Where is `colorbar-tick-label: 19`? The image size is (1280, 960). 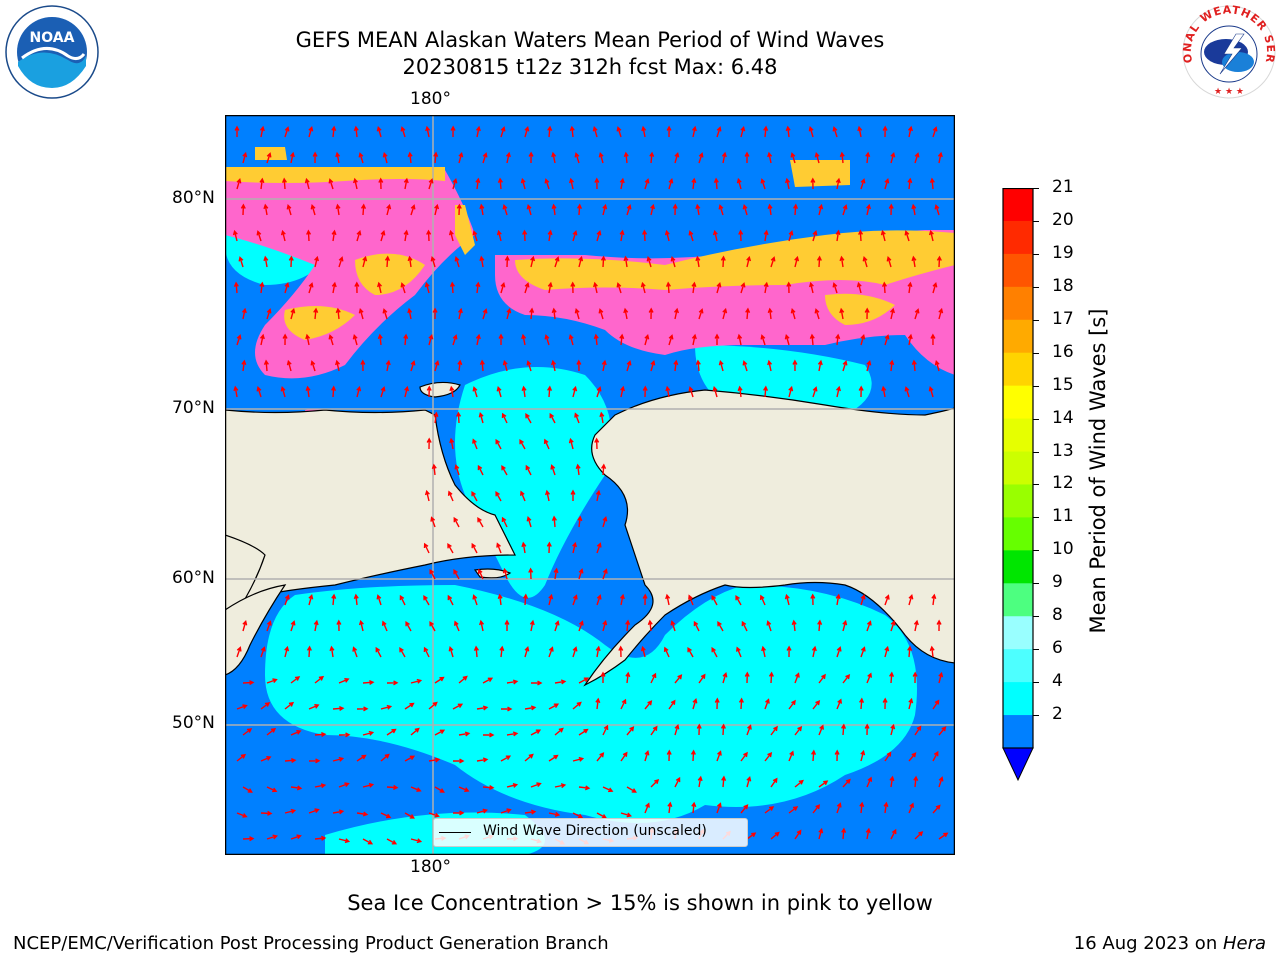
colorbar-tick-label: 19 is located at coordinates (1063, 252).